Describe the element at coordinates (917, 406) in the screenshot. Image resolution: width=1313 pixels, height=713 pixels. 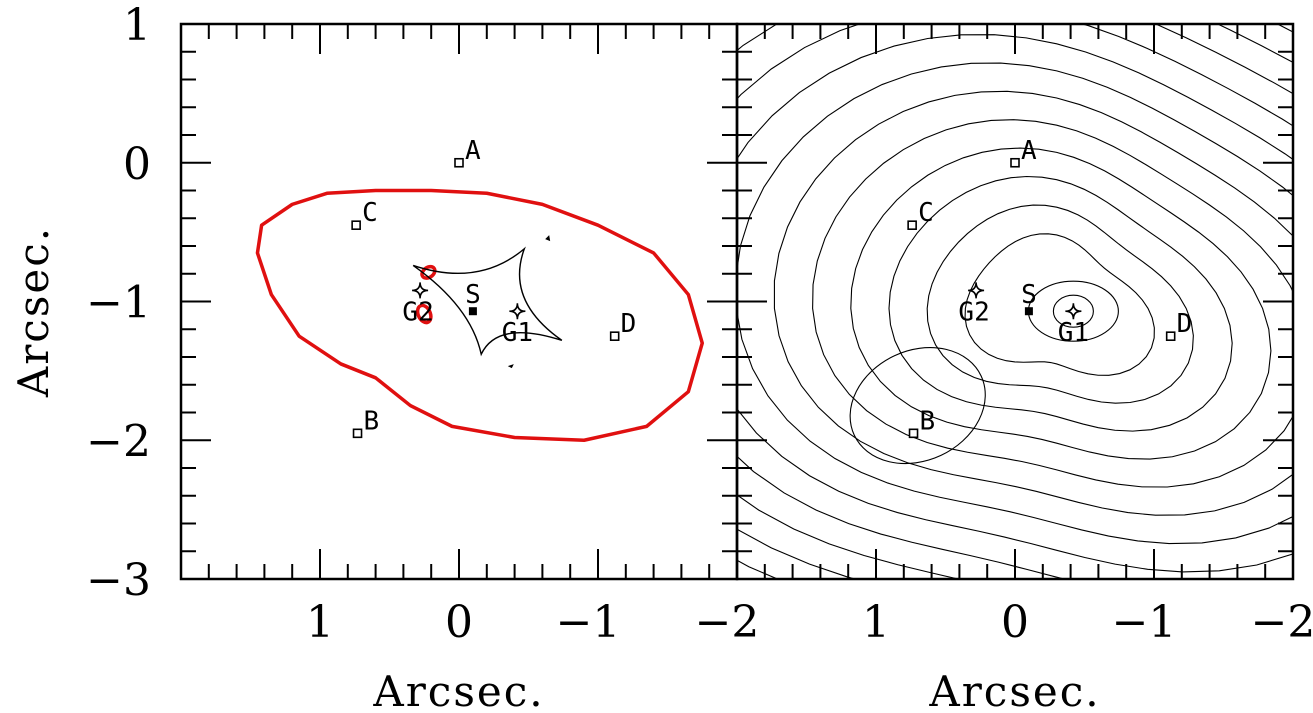
I see `contour-lobe-b` at that location.